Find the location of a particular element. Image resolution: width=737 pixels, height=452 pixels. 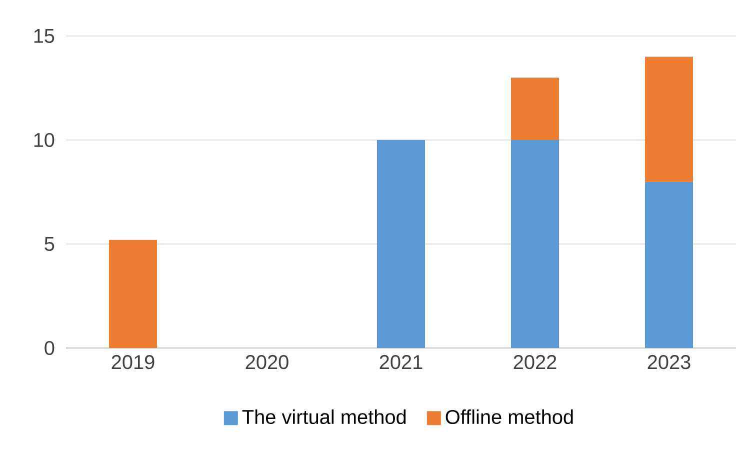

x-tick-label: 2022 is located at coordinates (535, 362).